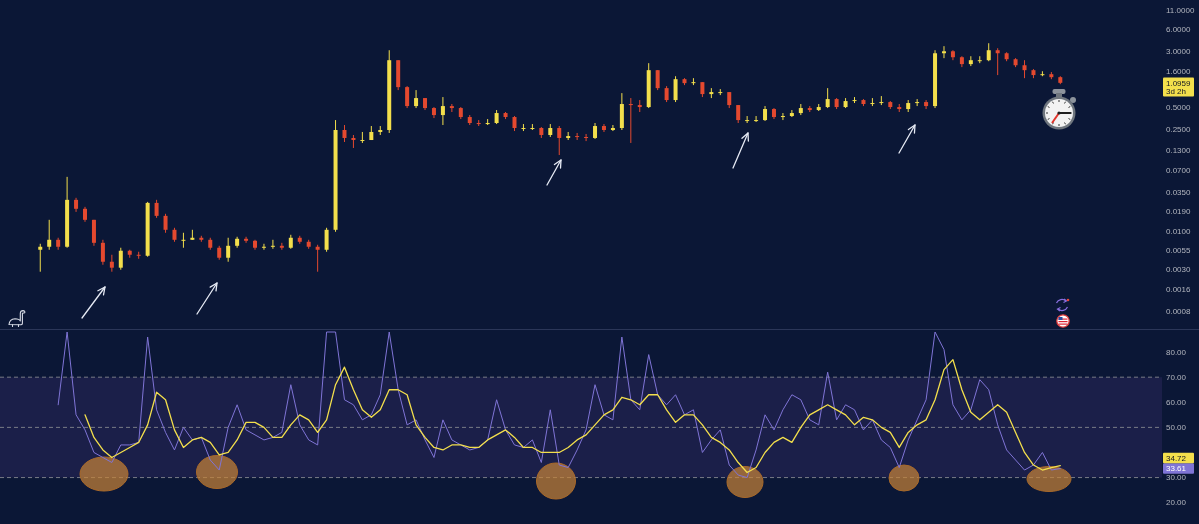  I want to click on y-tick-label: 0.5000, so click(1179, 108).